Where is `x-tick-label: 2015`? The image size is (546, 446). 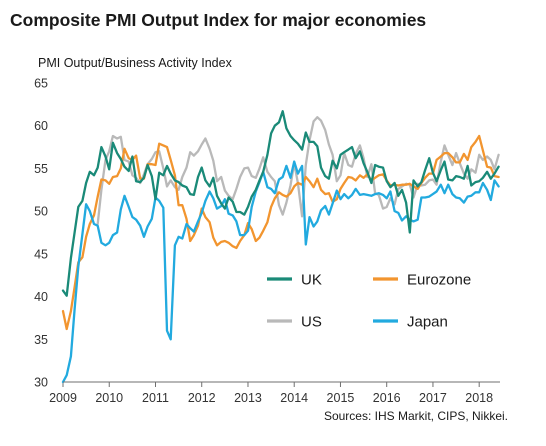
x-tick-label: 2015 is located at coordinates (341, 398).